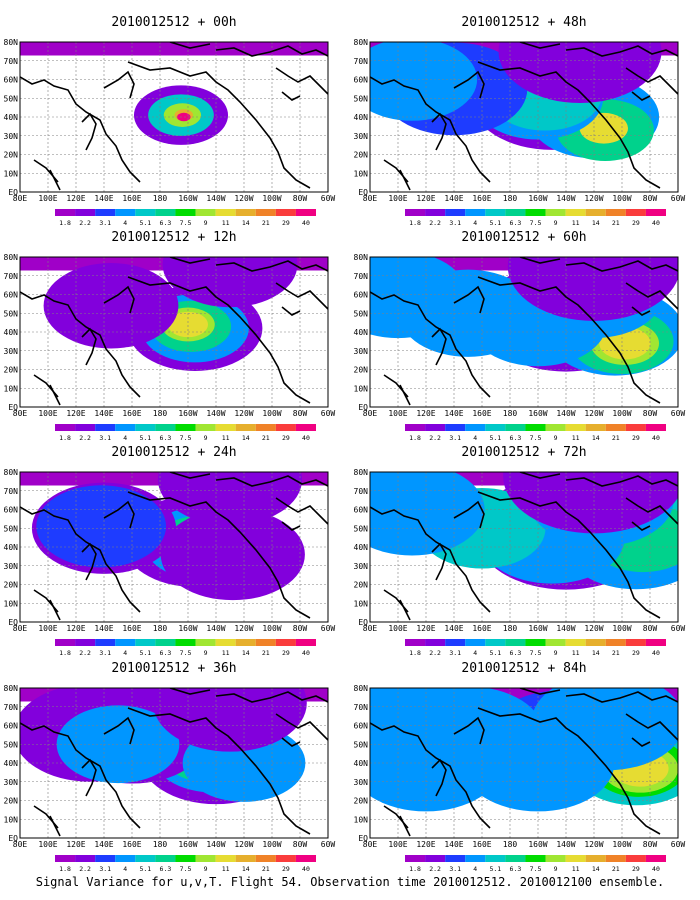 The height and width of the screenshot is (900, 700). I want to click on lon-tick-label: 160W, so click(187, 844).